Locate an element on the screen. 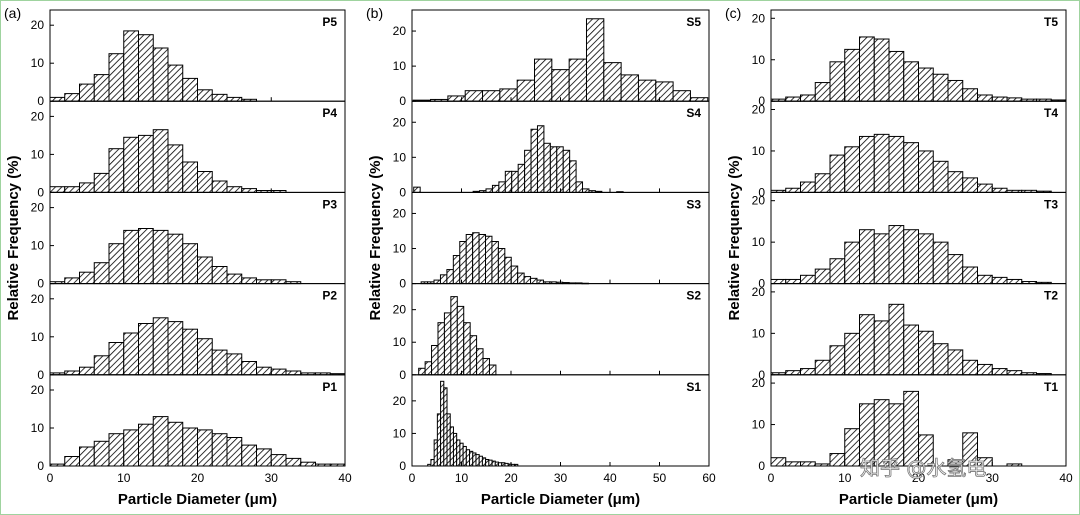 This screenshot has height=515, width=1080. panel-label-s2: S2 is located at coordinates (693, 296).